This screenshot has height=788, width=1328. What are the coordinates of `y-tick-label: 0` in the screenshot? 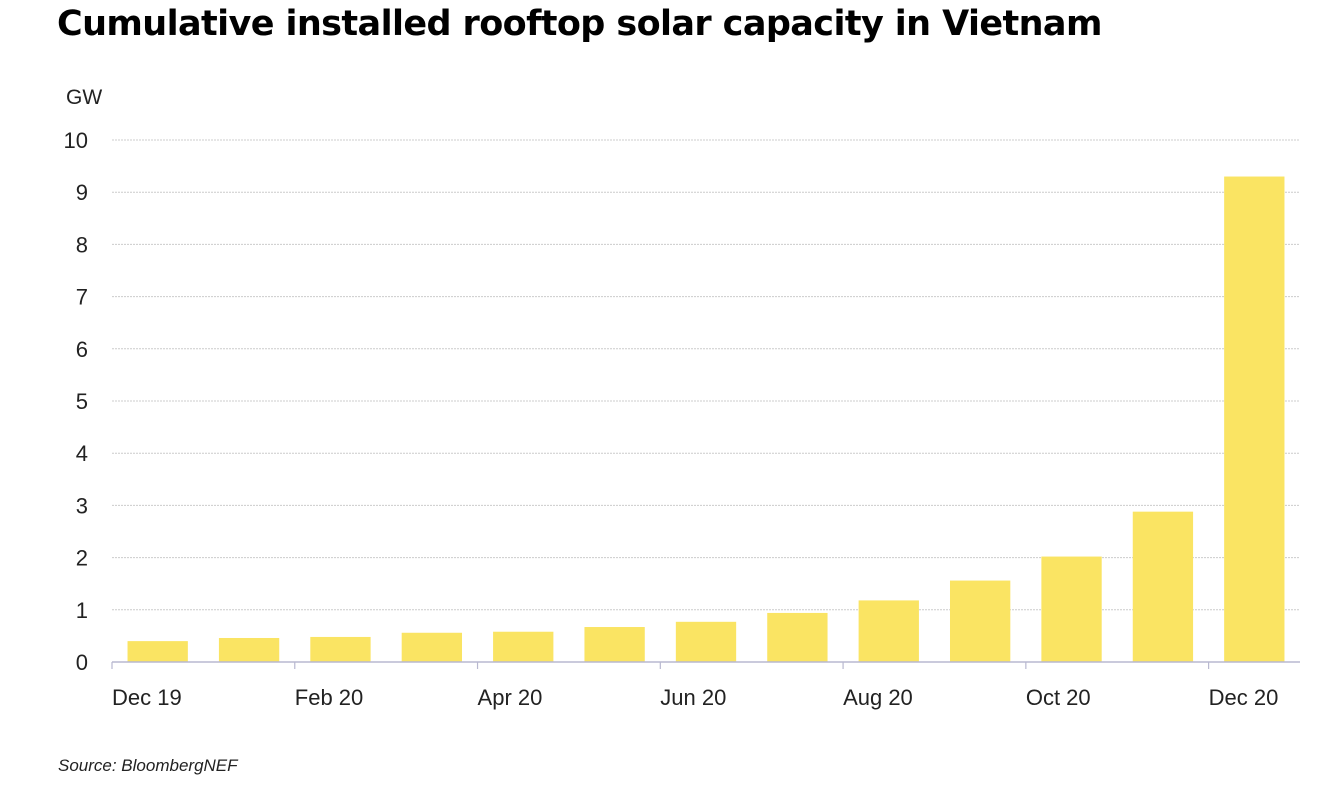 It's located at (82, 662).